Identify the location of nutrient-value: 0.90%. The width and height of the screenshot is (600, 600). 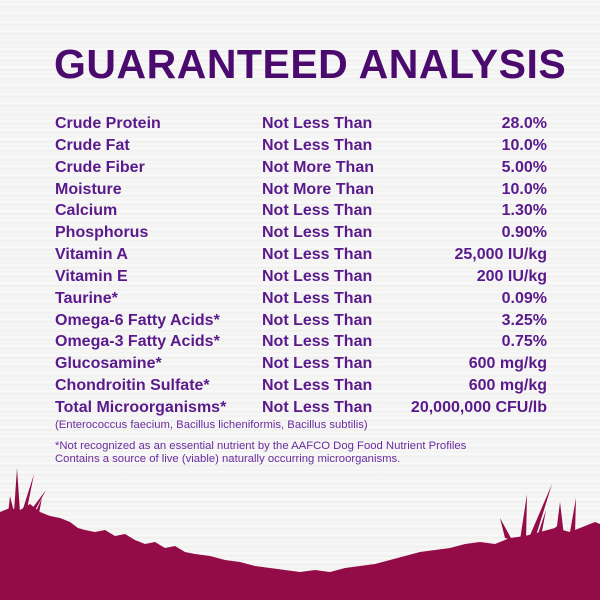
(524, 233).